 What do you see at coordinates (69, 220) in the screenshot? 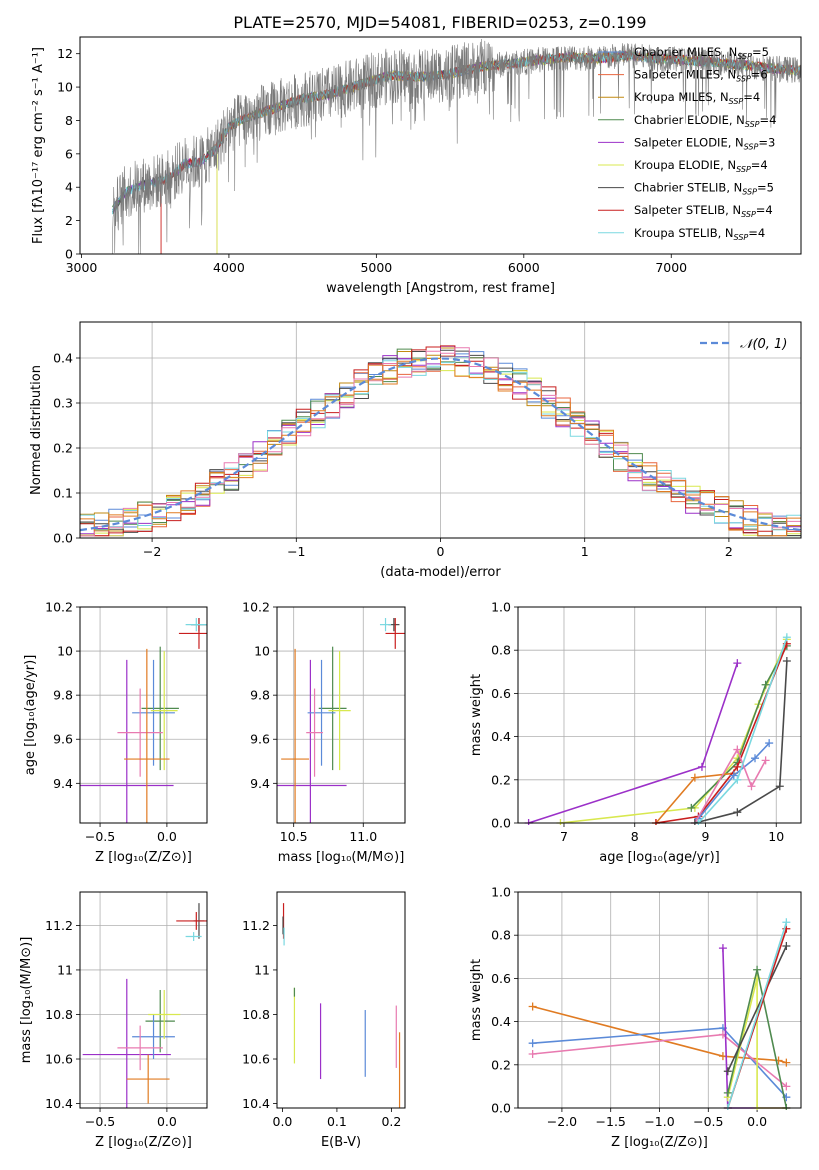
I see `y-tick-label: 2` at bounding box center [69, 220].